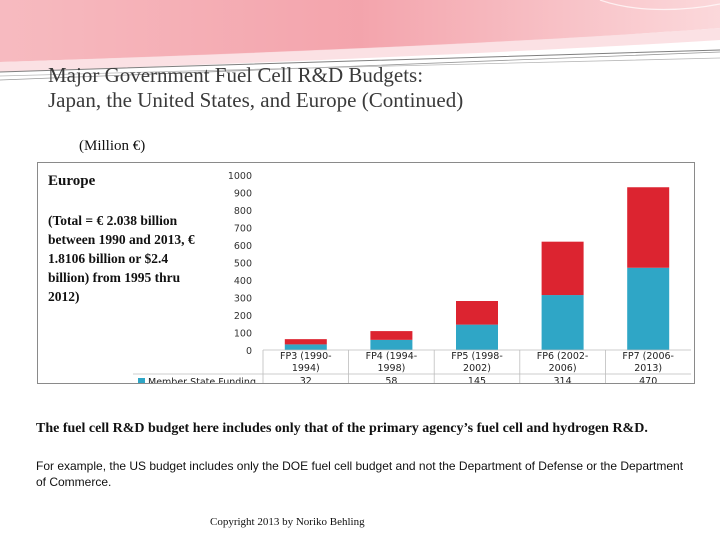 This screenshot has height=540, width=720. I want to click on x-category-label: FP3 (1990-, so click(306, 356).